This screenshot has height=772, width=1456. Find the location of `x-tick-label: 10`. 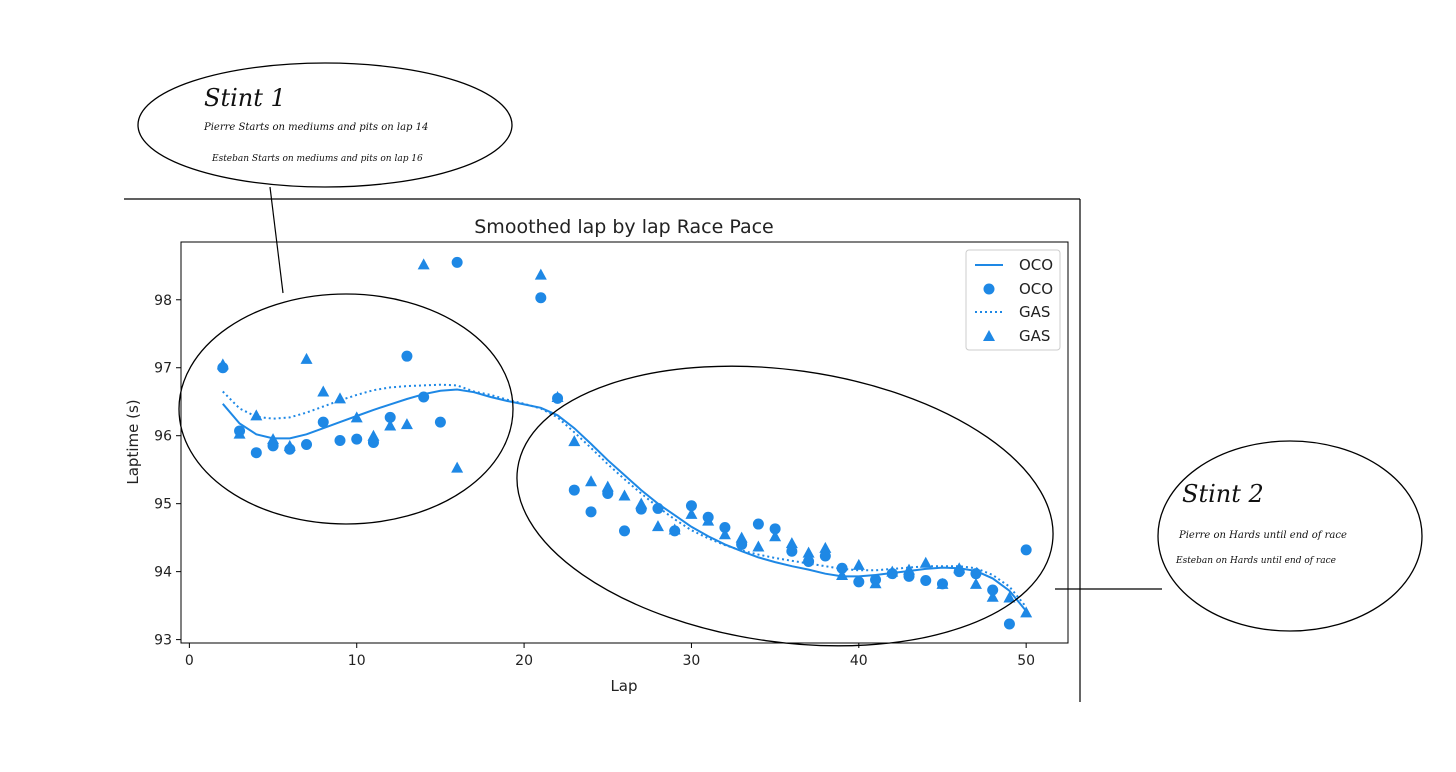

x-tick-label: 10 is located at coordinates (357, 661).